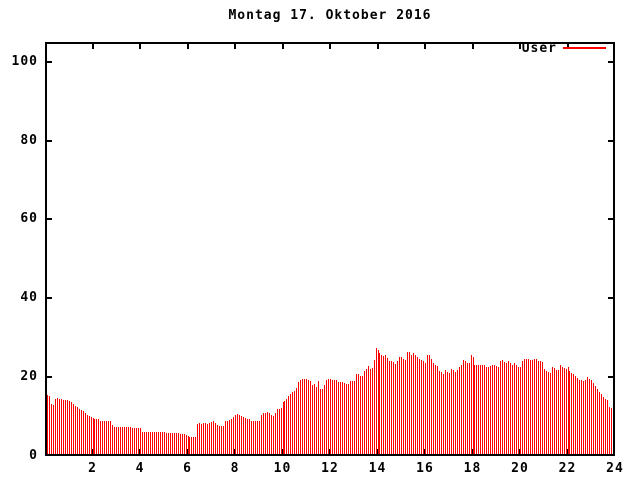 The height and width of the screenshot is (480, 640). I want to click on x-tick-label: 14, so click(377, 468).